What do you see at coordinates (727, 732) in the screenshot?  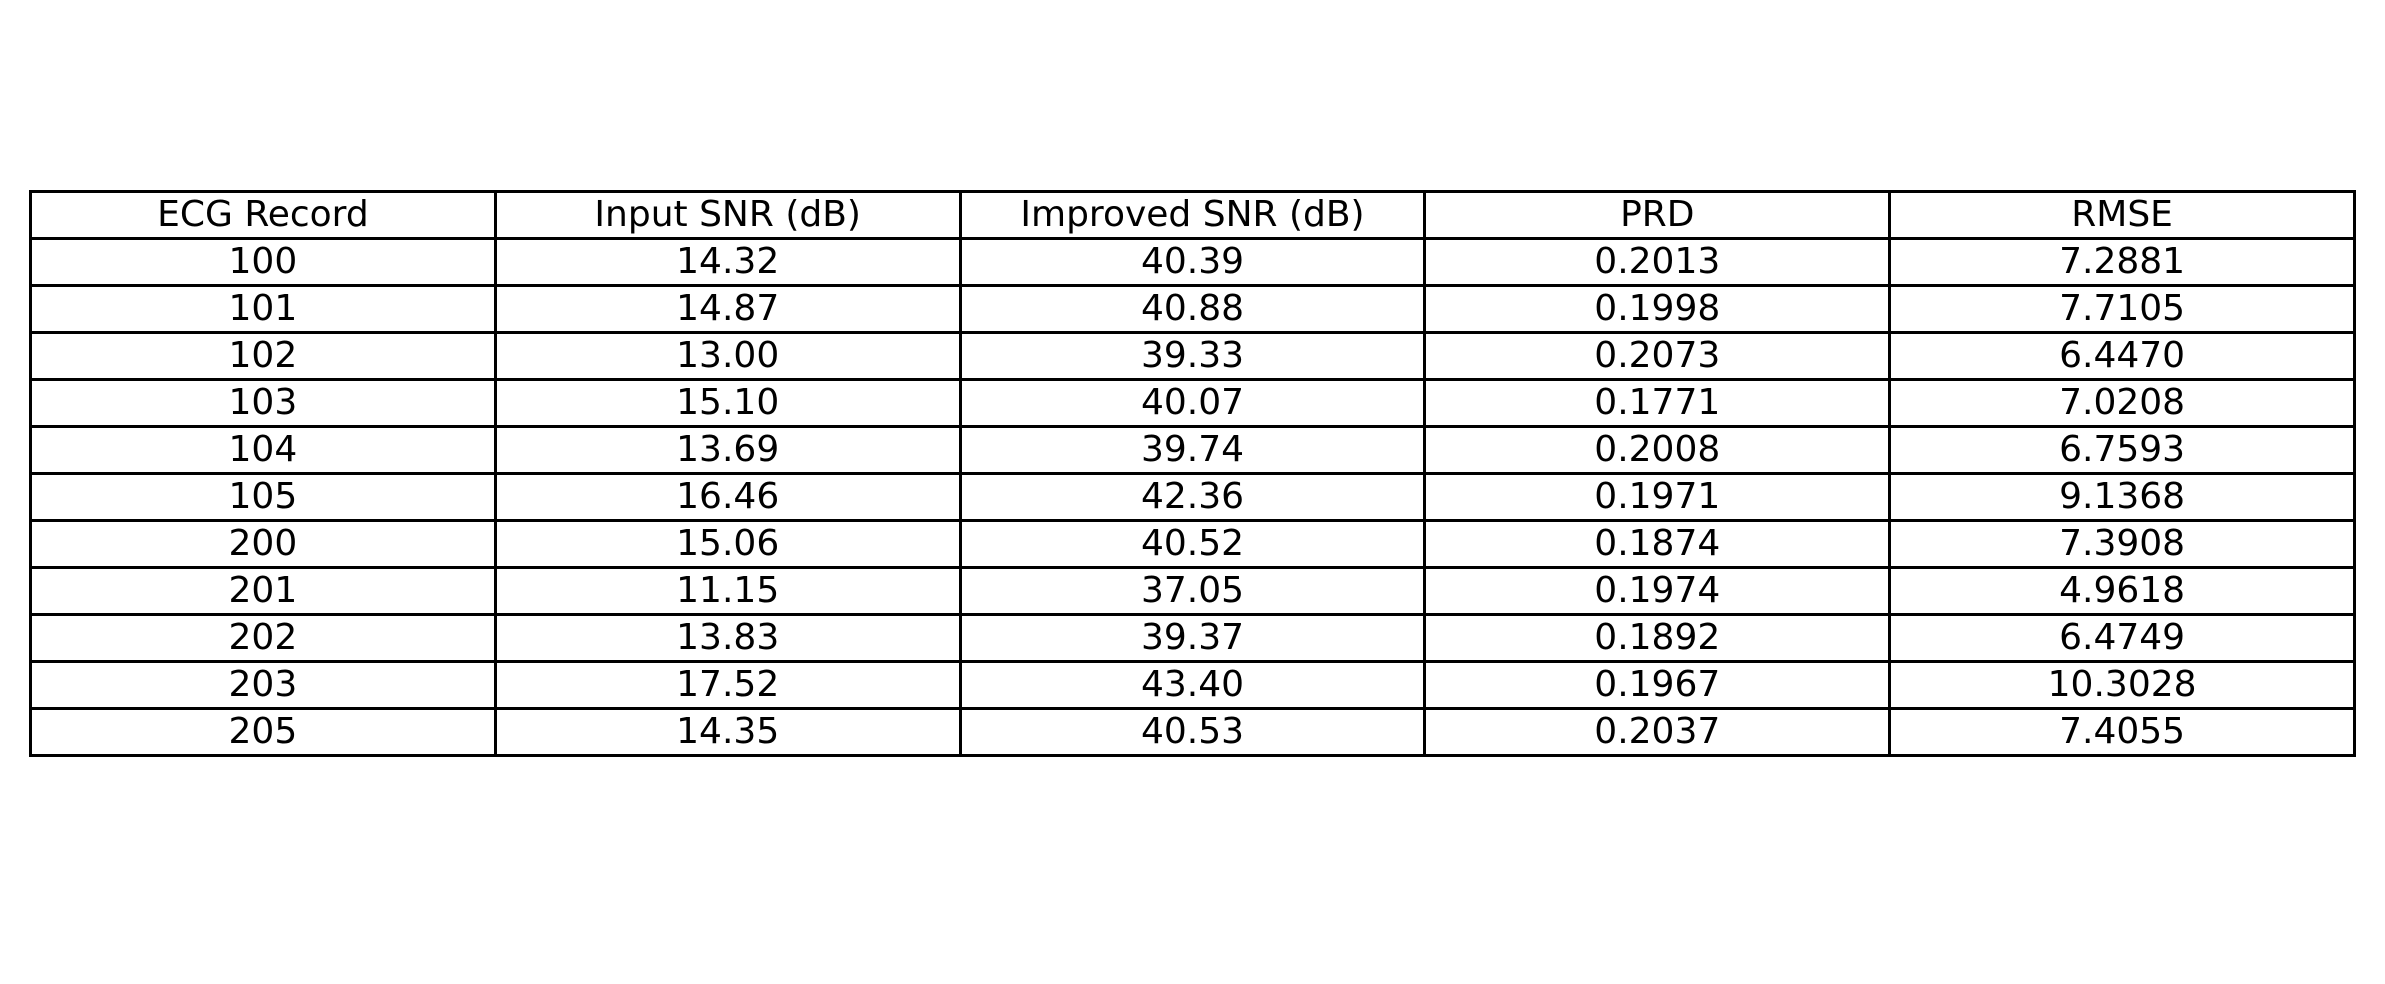 I see `cell-input-snr: 14.35` at bounding box center [727, 732].